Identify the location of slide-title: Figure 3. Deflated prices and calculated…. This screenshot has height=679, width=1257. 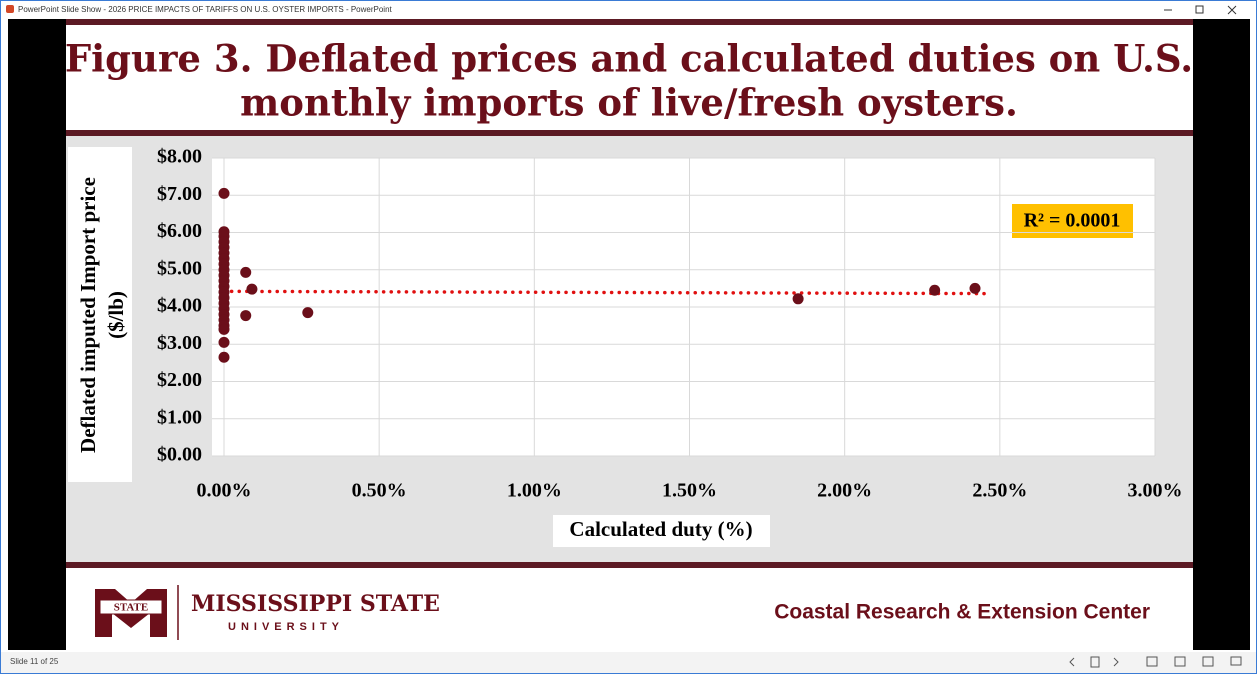
(629, 59).